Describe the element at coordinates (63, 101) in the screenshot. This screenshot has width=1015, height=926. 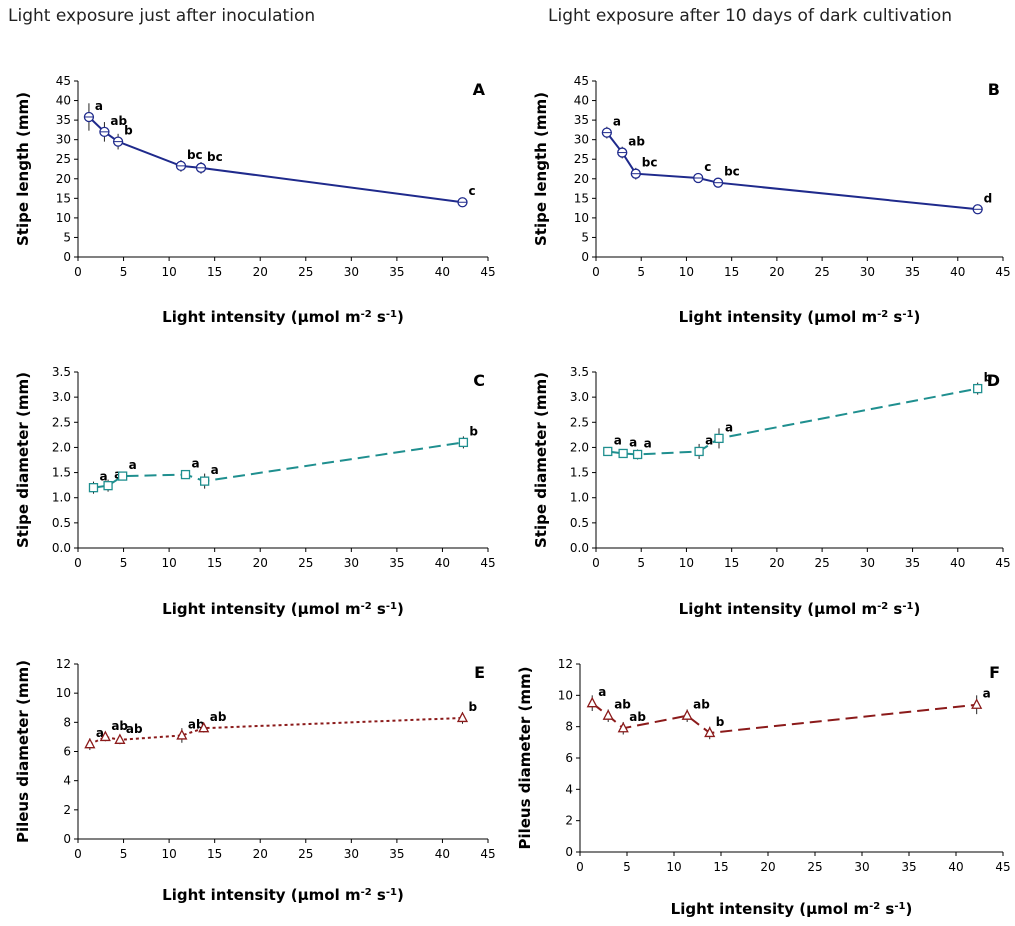
I see `y-tick-label: 40` at that location.